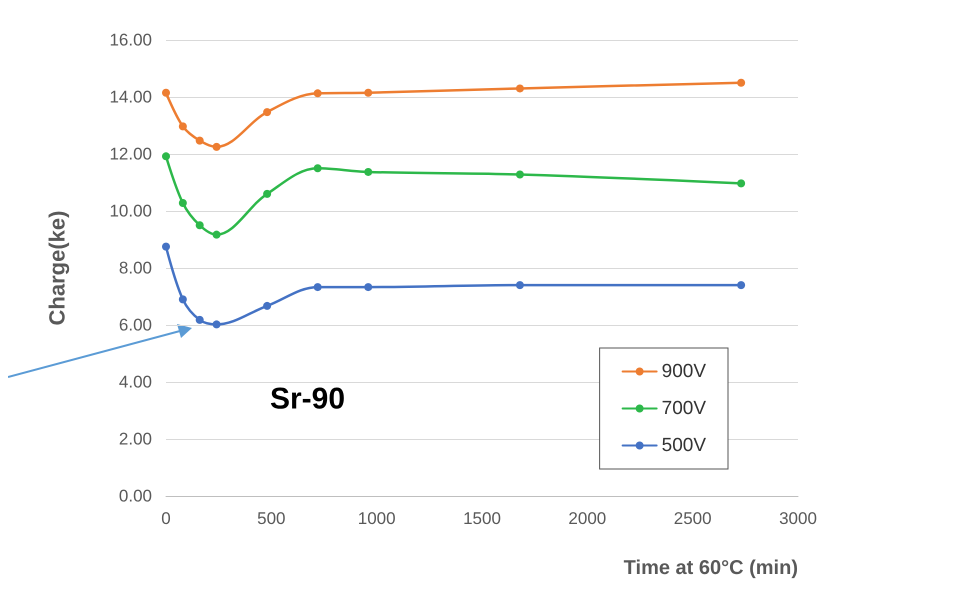 This screenshot has height=605, width=968. Describe the element at coordinates (693, 518) in the screenshot. I see `x-tick-label: 2500` at that location.